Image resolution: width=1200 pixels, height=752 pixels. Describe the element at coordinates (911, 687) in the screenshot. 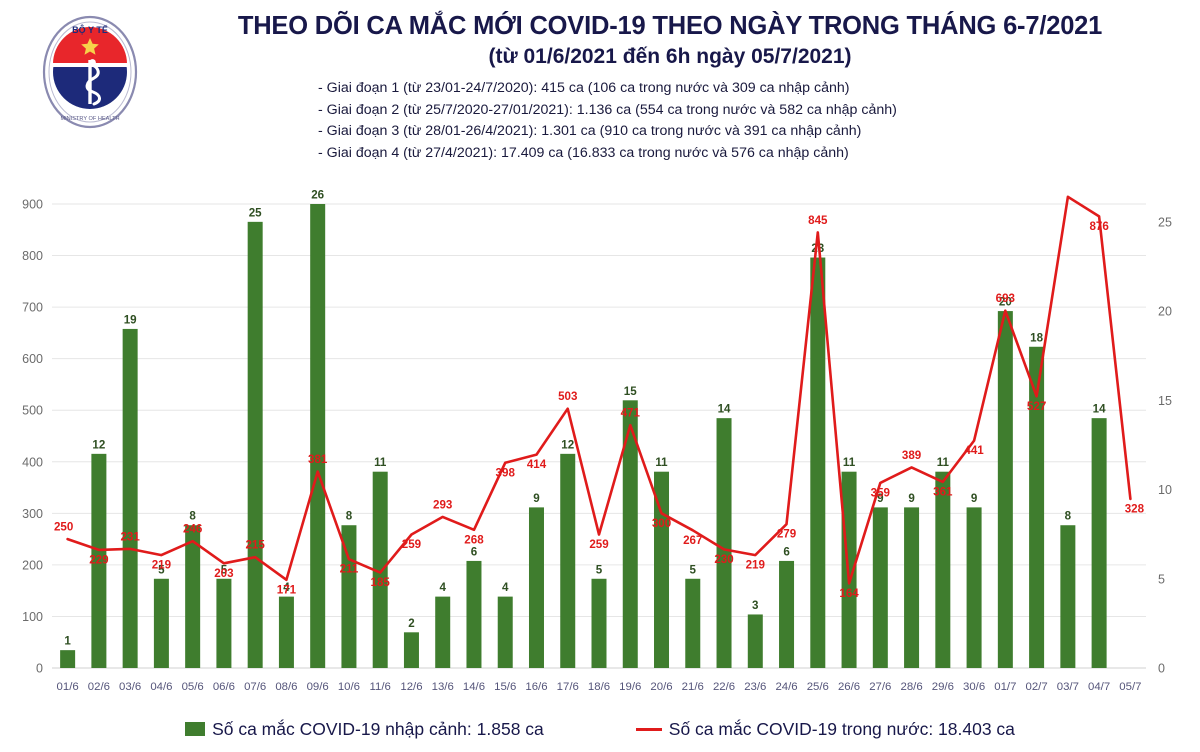

I see `x-axis-tick-28-6: 28/6` at that location.